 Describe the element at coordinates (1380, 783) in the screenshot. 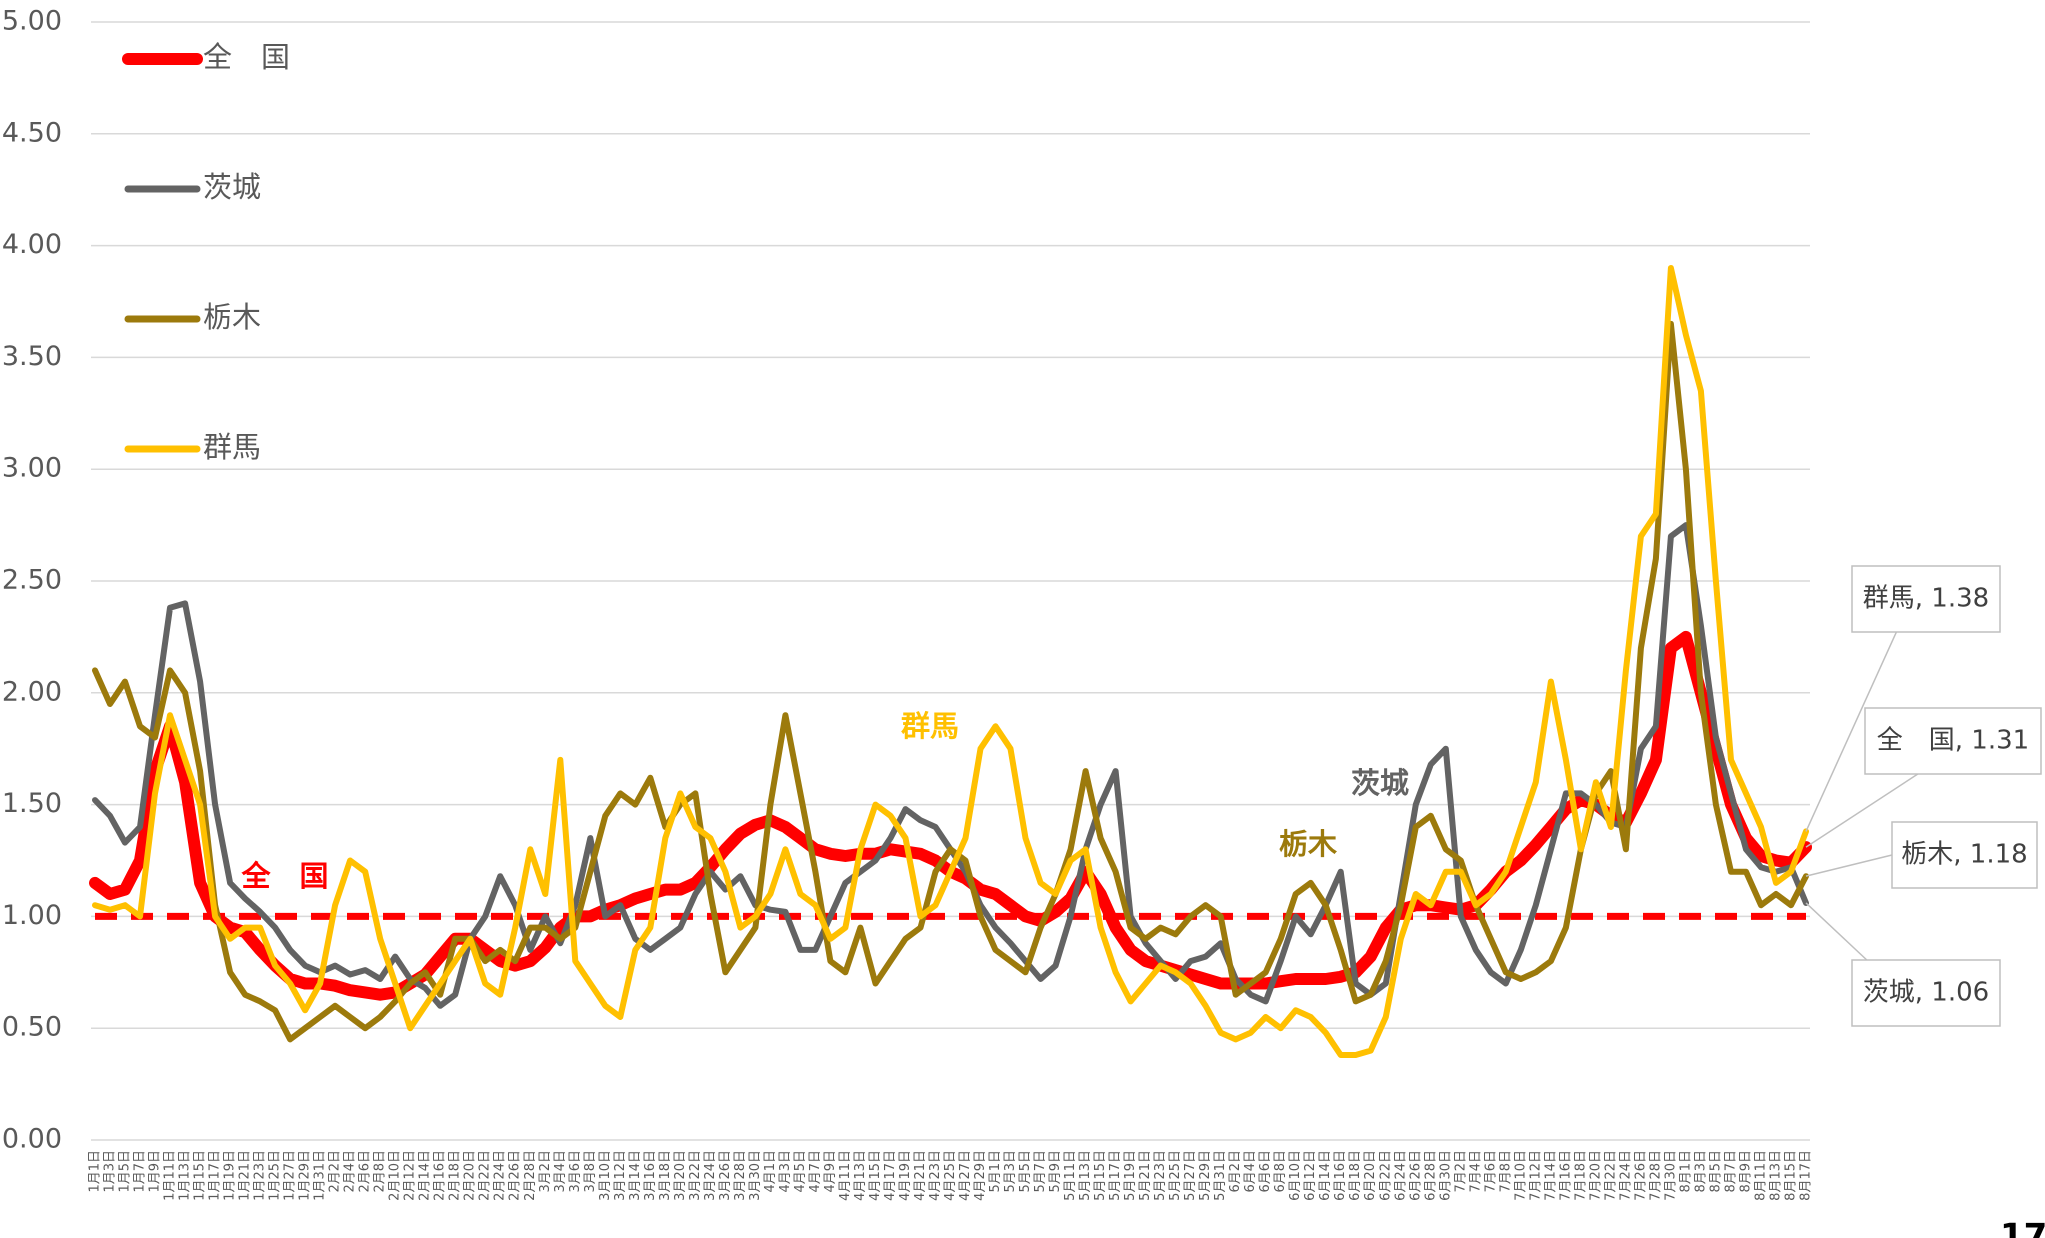

I see `annotation: 茨城` at that location.